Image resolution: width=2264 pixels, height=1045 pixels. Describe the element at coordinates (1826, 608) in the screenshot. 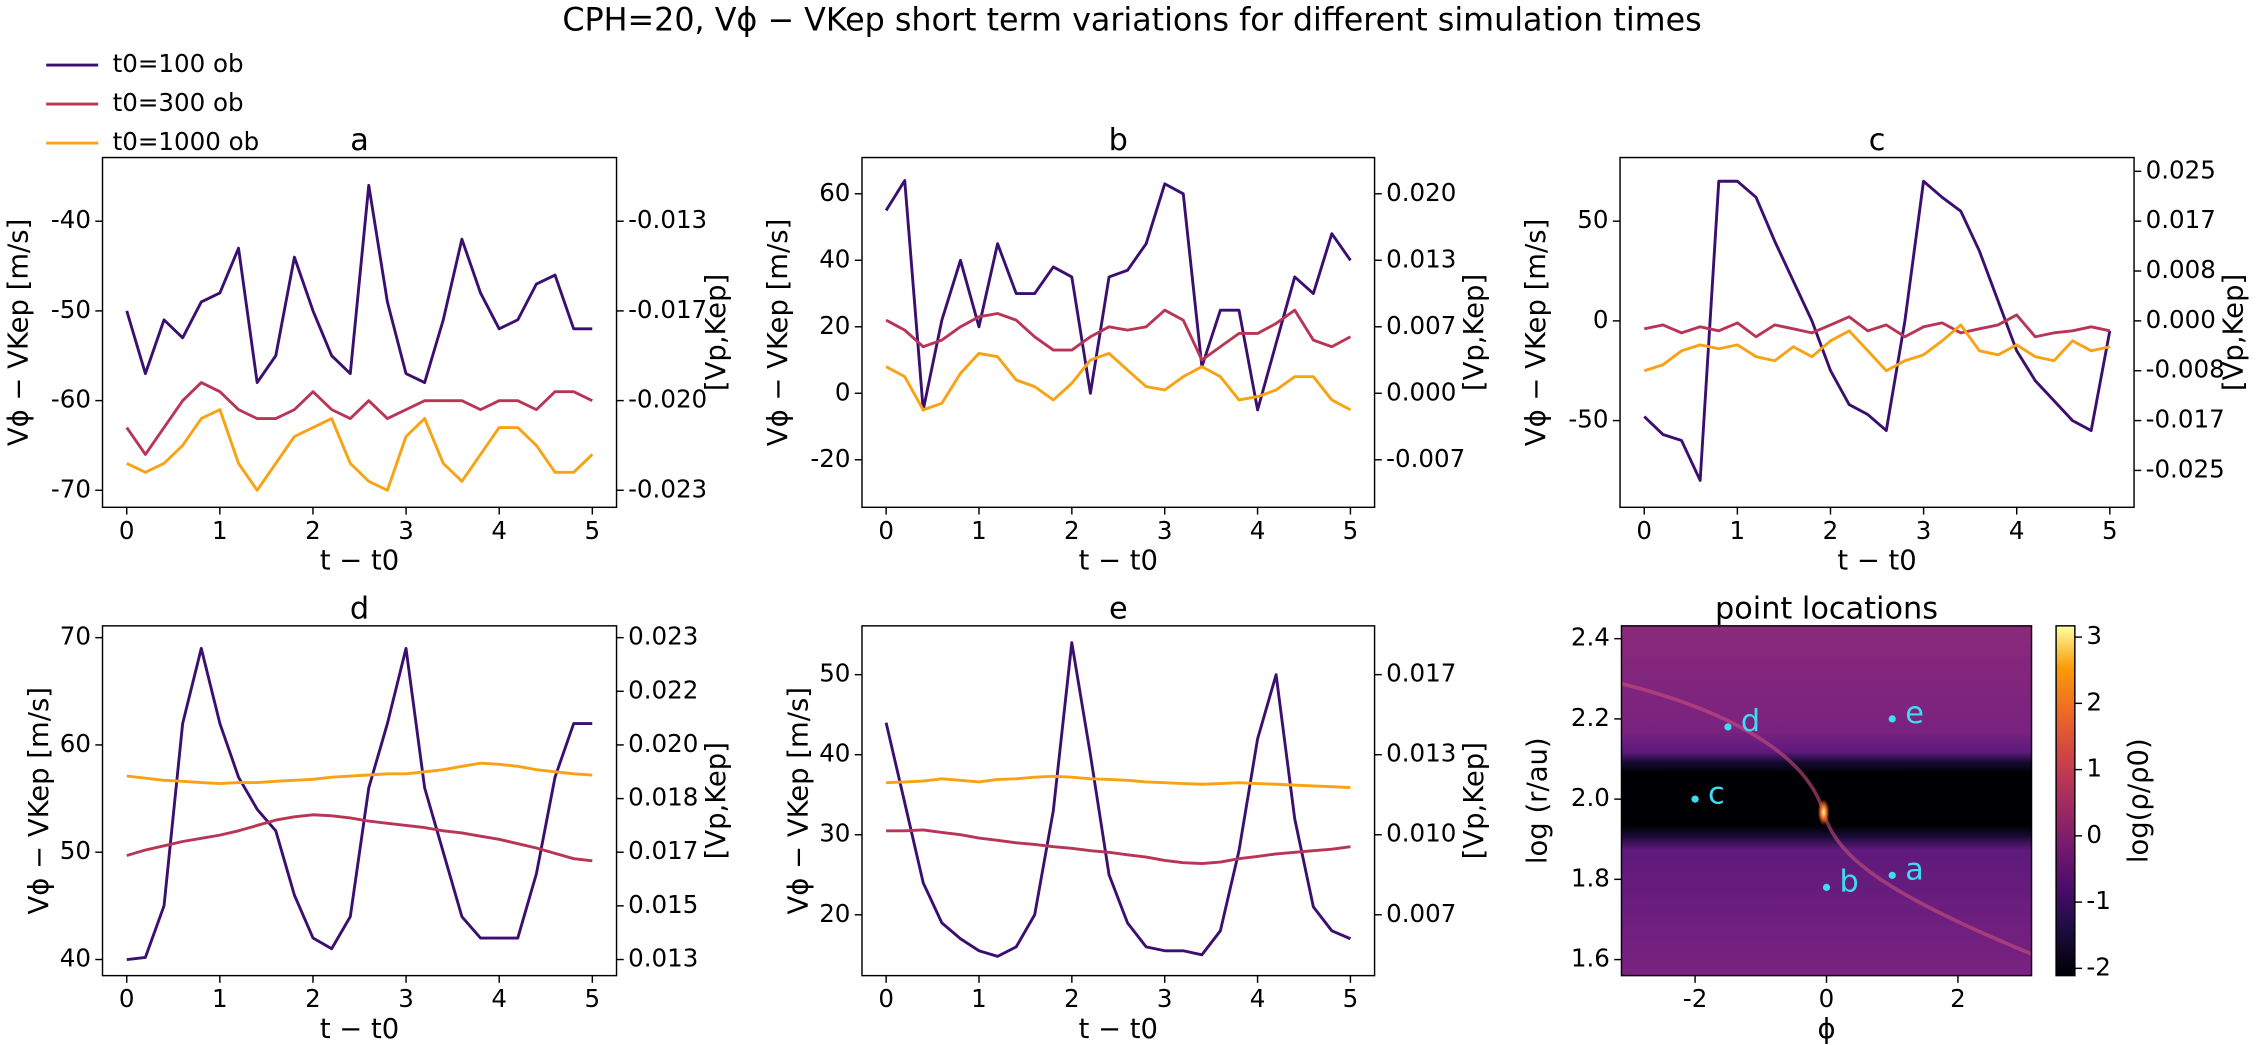

I see `panel-title: point locations` at that location.